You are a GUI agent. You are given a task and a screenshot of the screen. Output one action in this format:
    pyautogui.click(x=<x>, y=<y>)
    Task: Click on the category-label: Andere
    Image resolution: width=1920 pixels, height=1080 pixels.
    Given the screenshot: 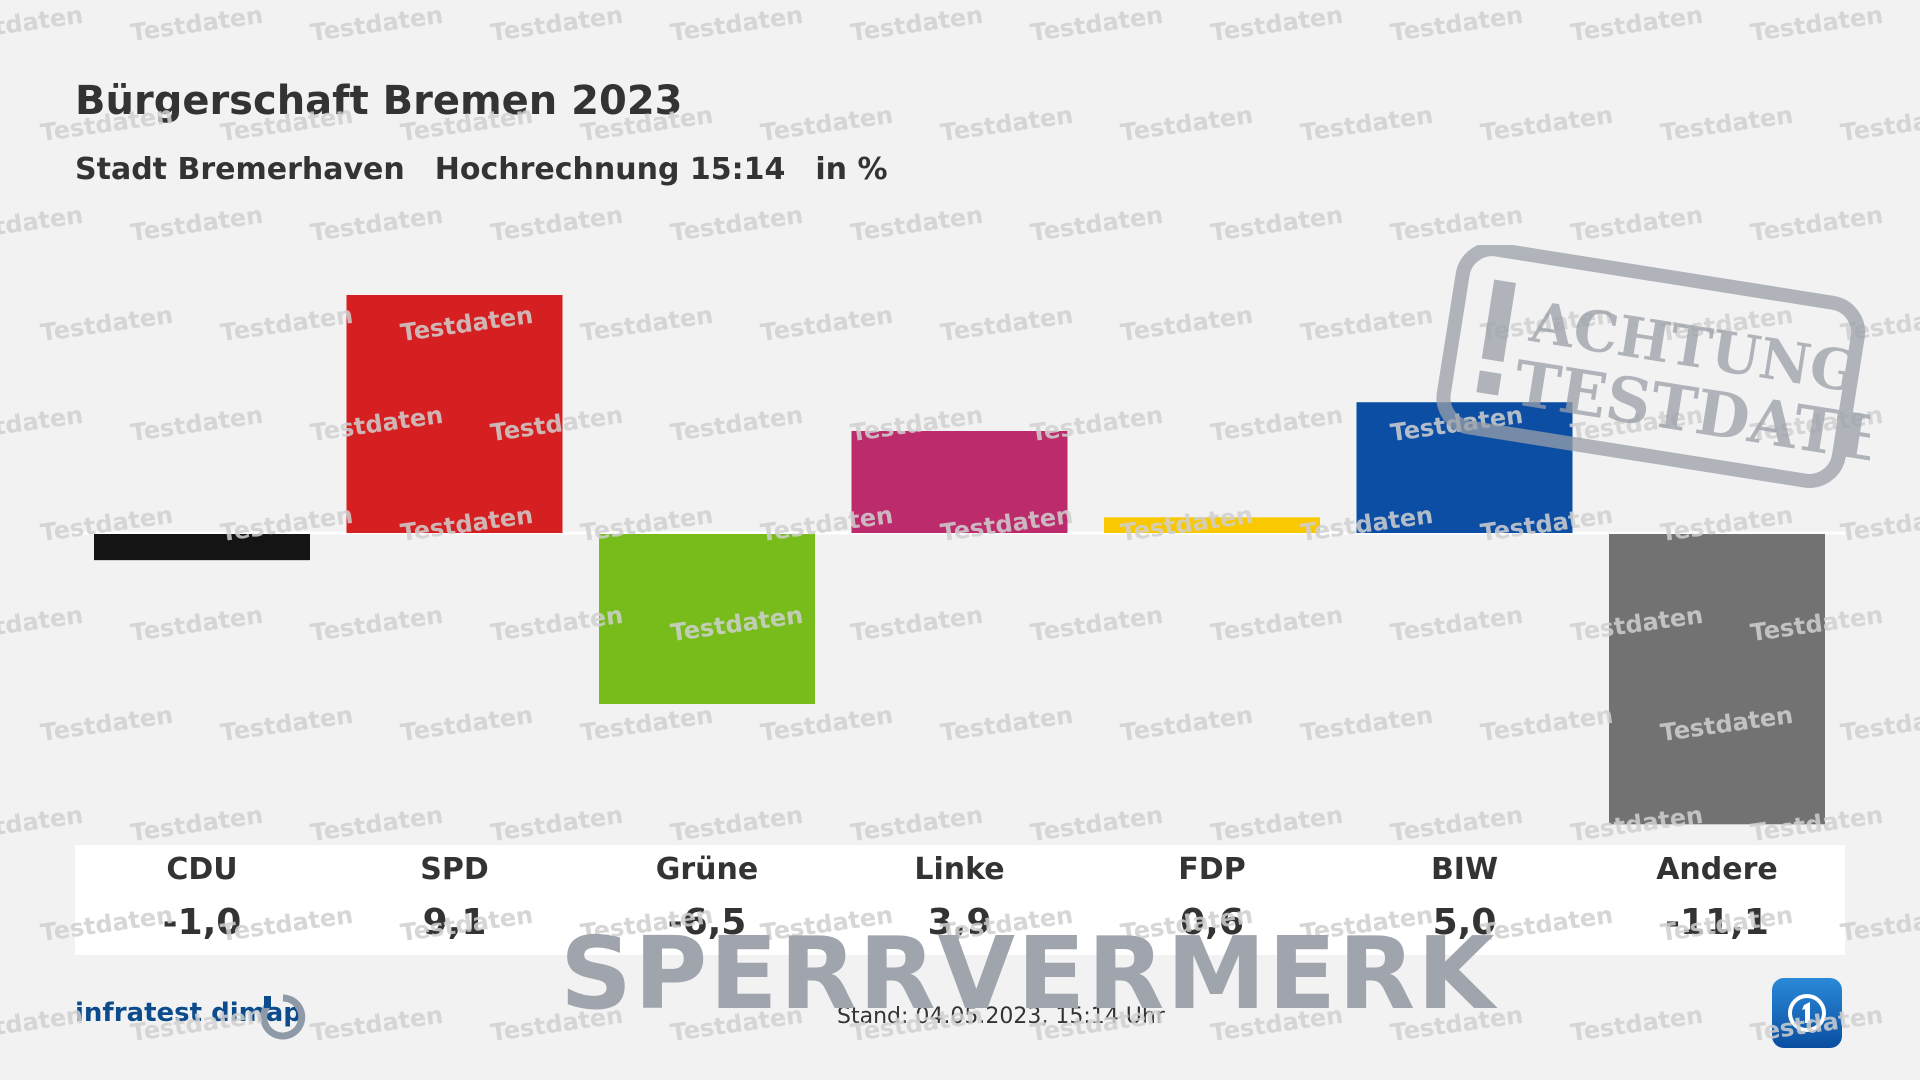 What is the action you would take?
    pyautogui.click(x=1717, y=869)
    